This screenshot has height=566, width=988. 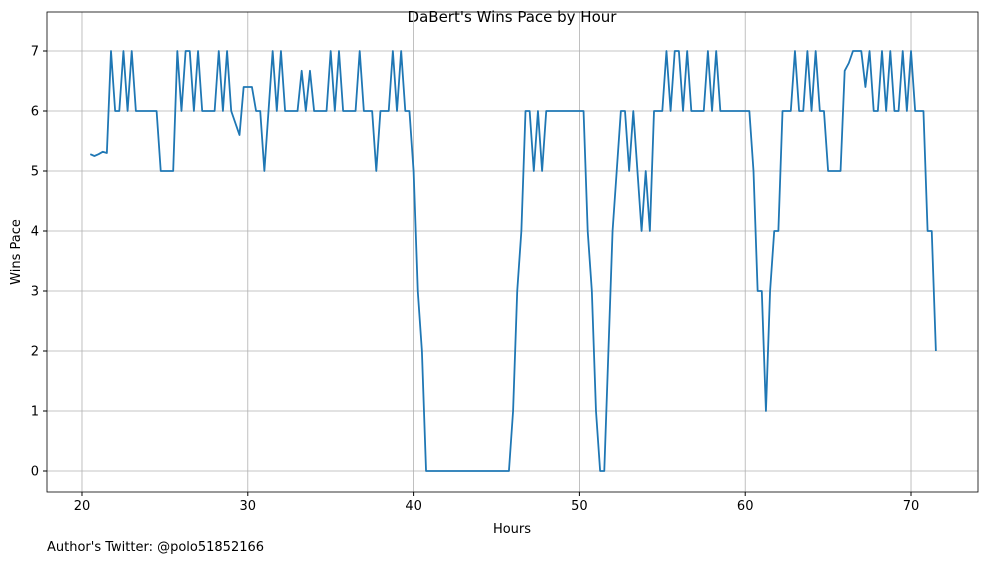 What do you see at coordinates (35, 172) in the screenshot?
I see `y-tick-label: 5` at bounding box center [35, 172].